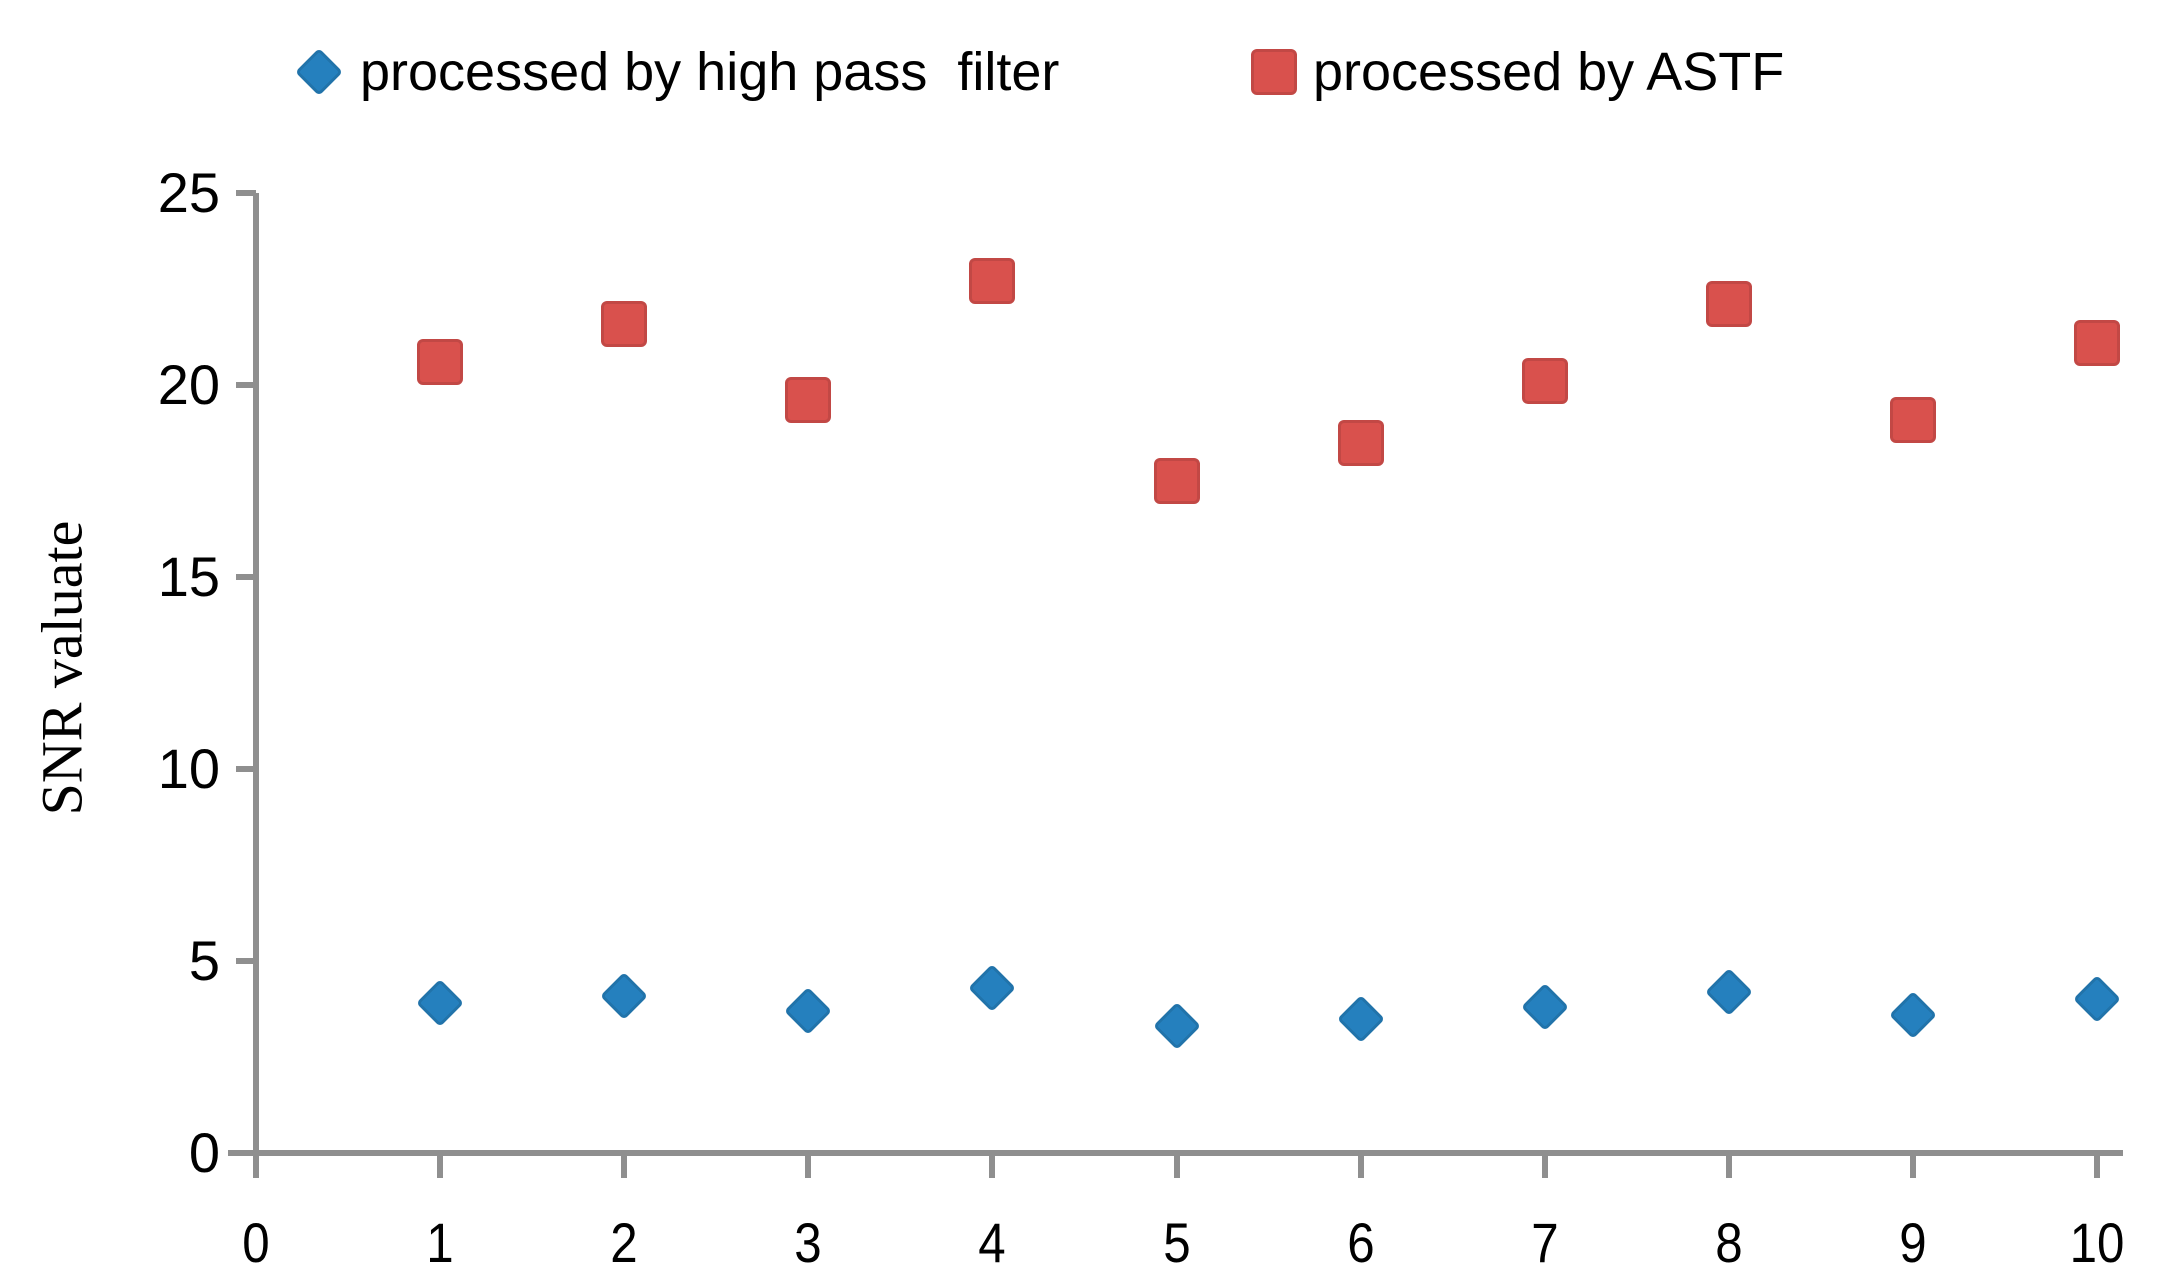 The width and height of the screenshot is (2179, 1287). Describe the element at coordinates (992, 1242) in the screenshot. I see `x-tick-label: 4` at that location.